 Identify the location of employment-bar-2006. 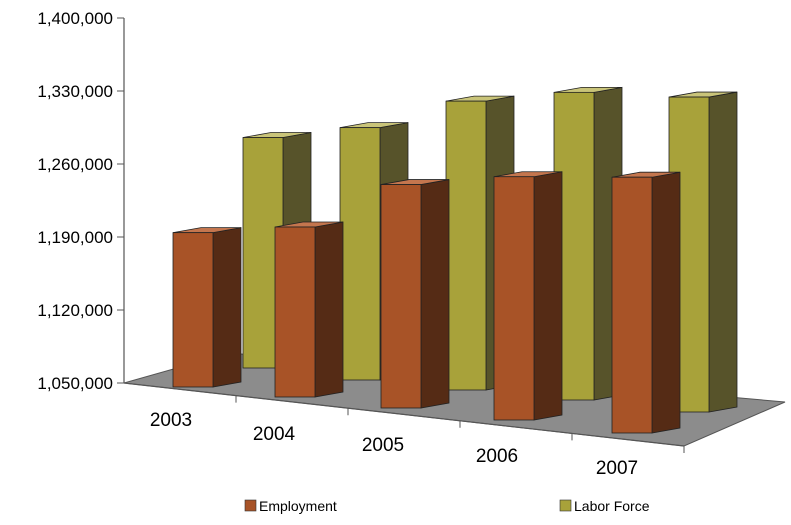
(528, 296).